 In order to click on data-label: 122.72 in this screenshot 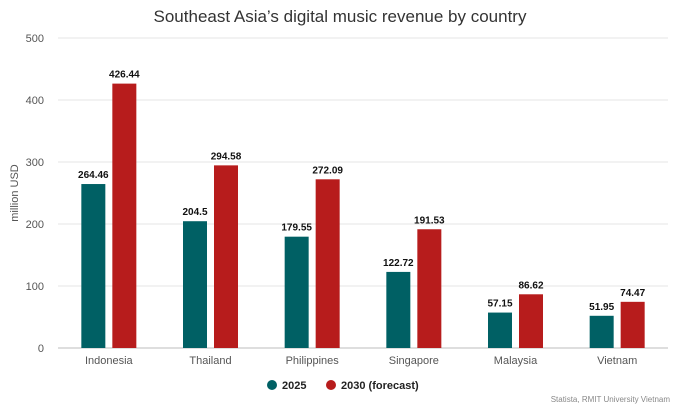, I will do `click(398, 263)`.